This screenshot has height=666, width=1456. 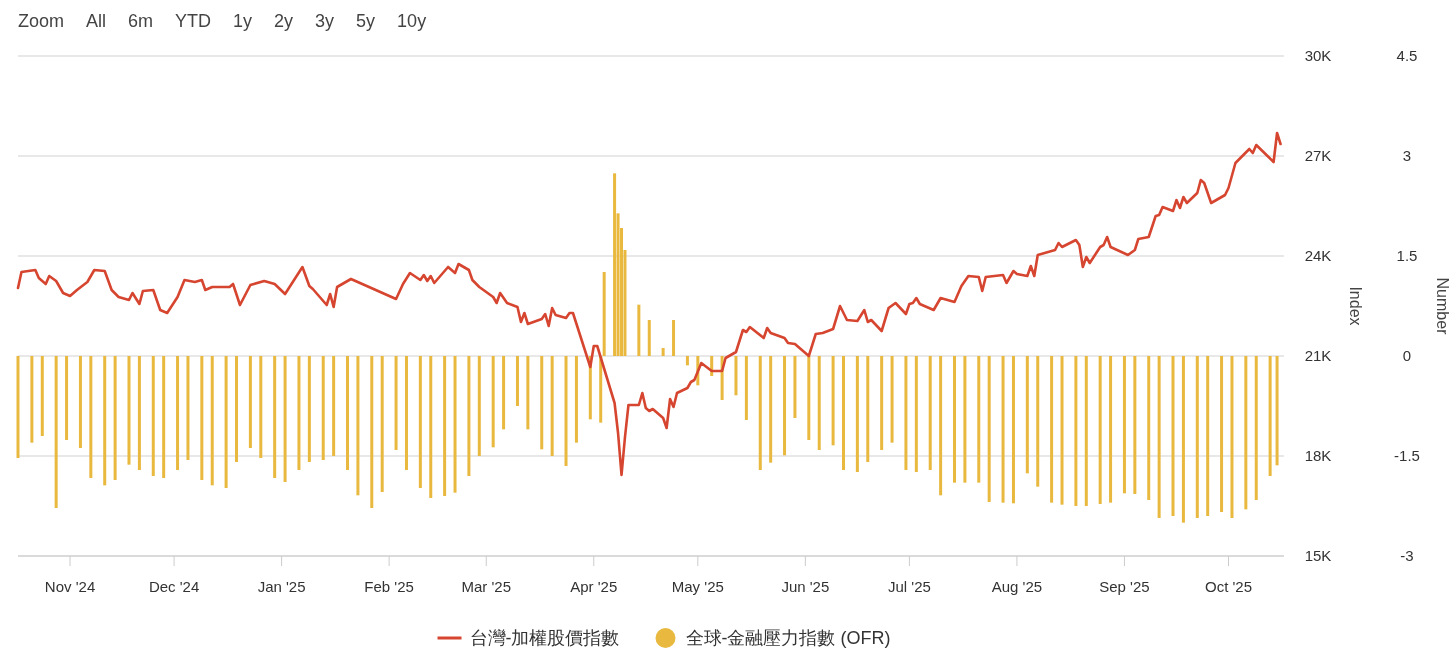 I want to click on x-tick-label: Jul '25, so click(x=909, y=586).